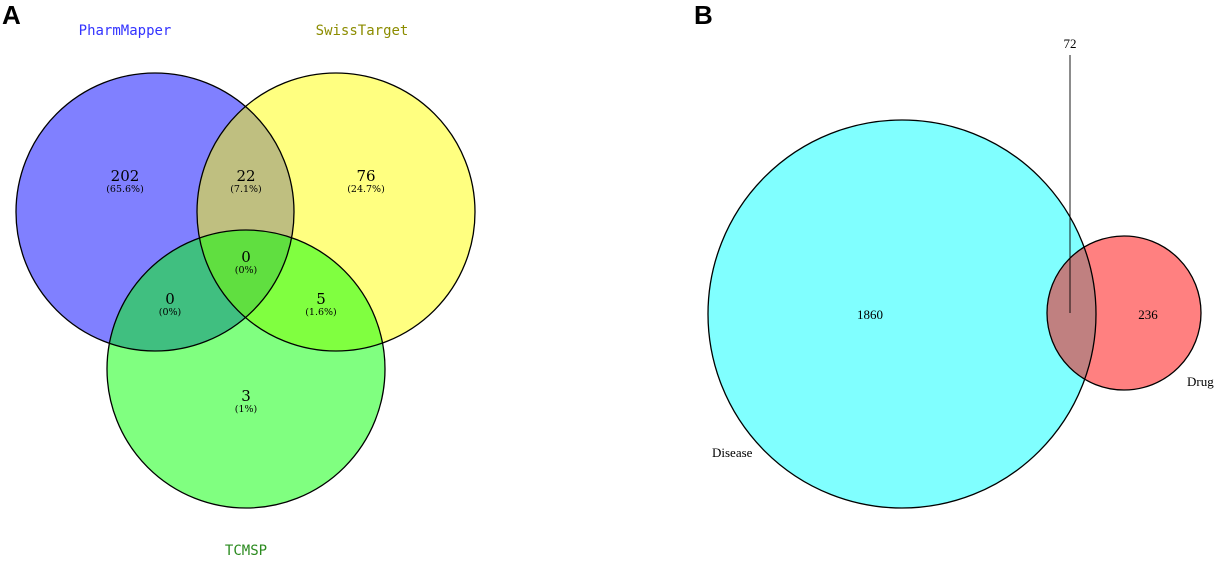 This screenshot has height=563, width=1217. I want to click on region-count: 22, so click(245, 176).